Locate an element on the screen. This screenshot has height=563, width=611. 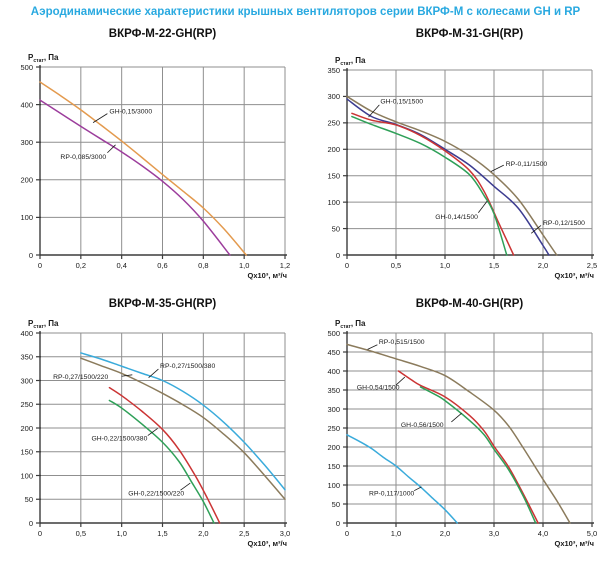
chart-title: ВКРФ-М-35-GH(RP) is located at coordinates (162, 304).